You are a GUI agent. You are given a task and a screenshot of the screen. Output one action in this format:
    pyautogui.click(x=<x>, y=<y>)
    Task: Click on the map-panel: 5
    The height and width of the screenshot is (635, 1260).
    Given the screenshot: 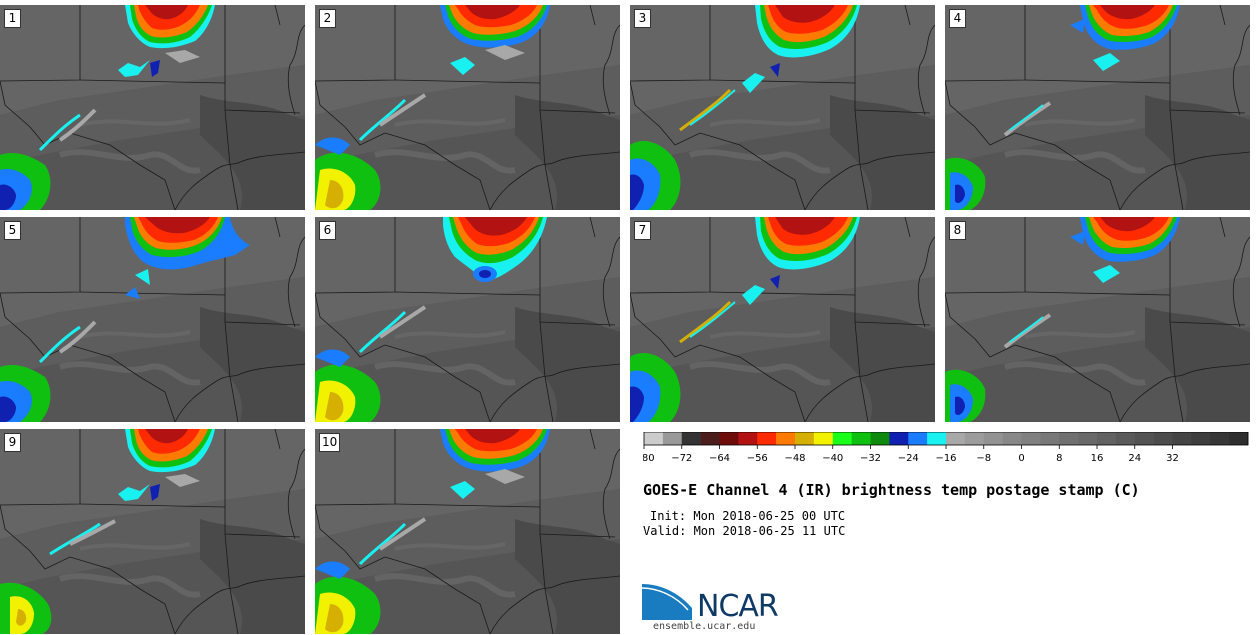 What is the action you would take?
    pyautogui.click(x=152, y=319)
    